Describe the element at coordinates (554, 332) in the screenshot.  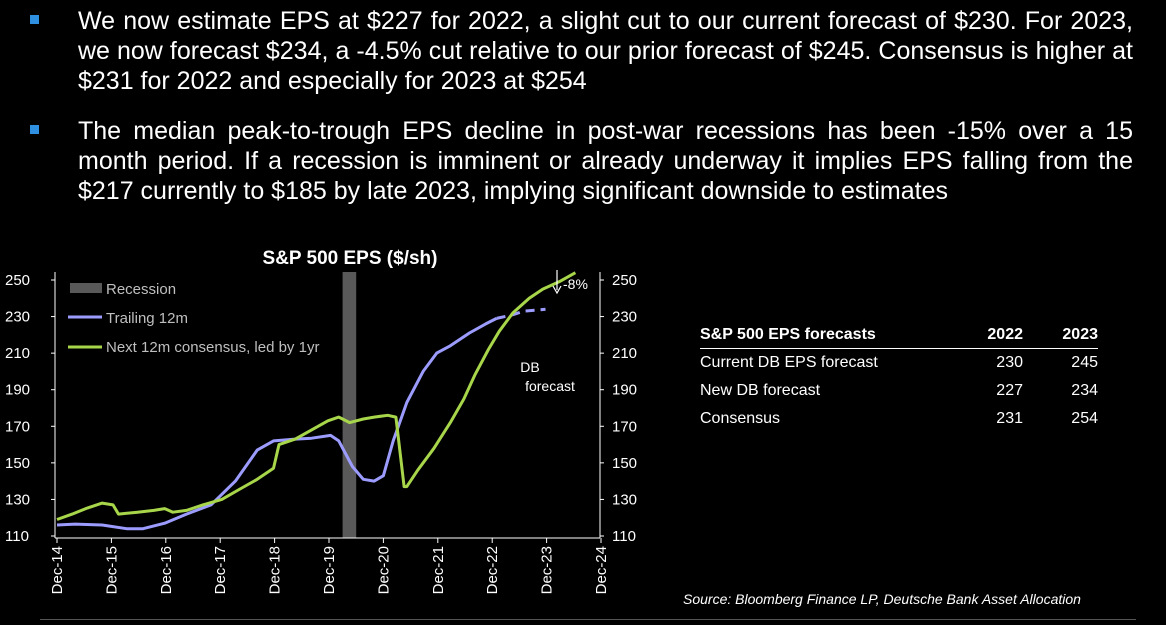
I see `annotations: -8% DB forecast` at that location.